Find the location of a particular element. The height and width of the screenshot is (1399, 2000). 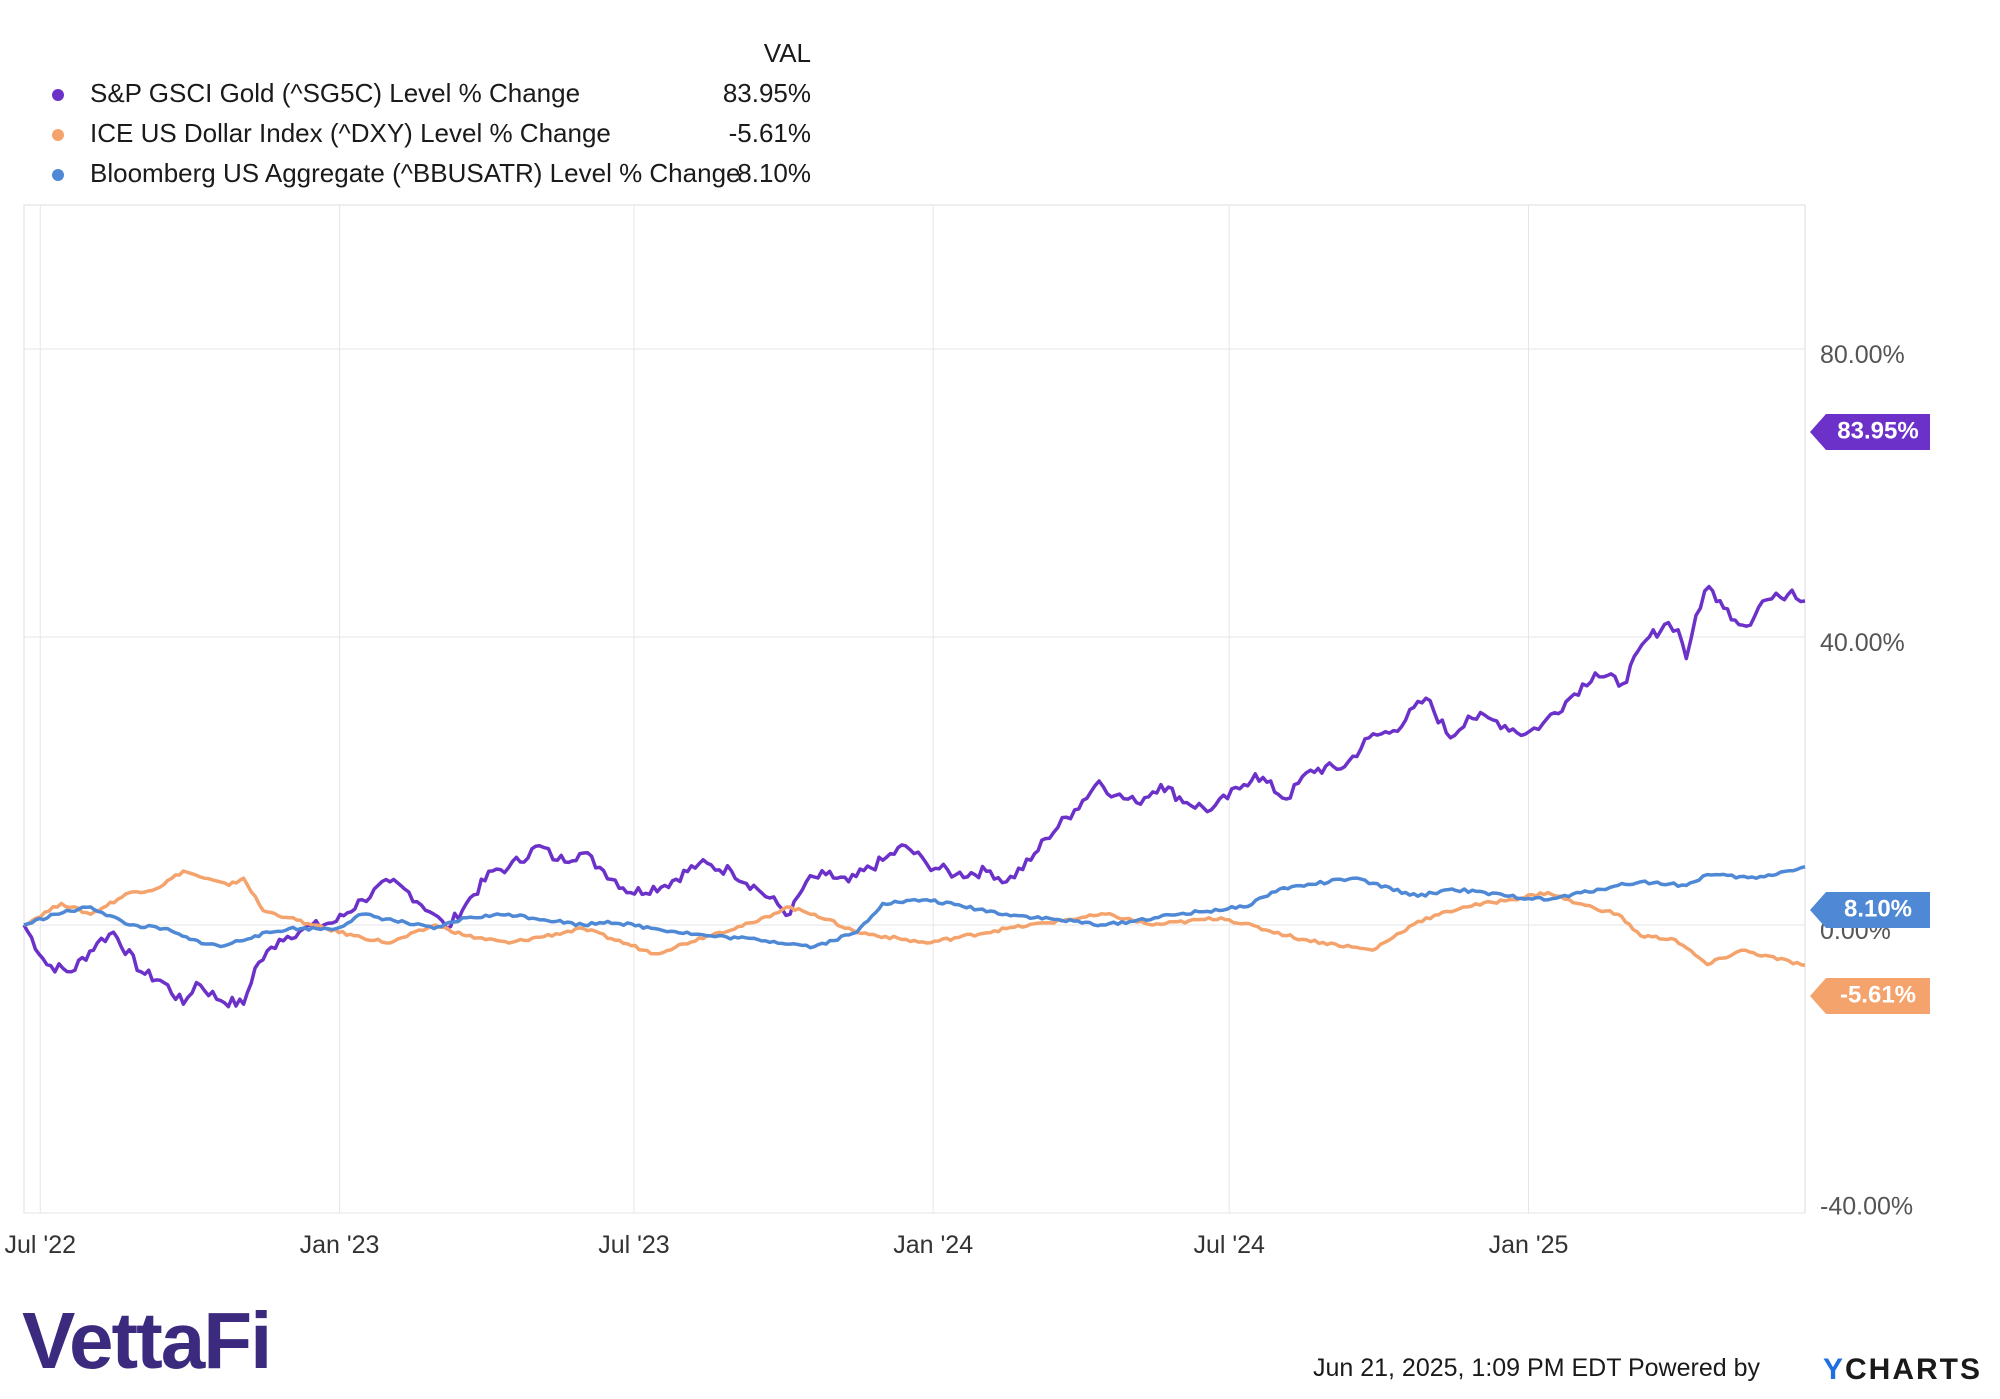

ycharts-text: CHARTS is located at coordinates (1913, 1369).